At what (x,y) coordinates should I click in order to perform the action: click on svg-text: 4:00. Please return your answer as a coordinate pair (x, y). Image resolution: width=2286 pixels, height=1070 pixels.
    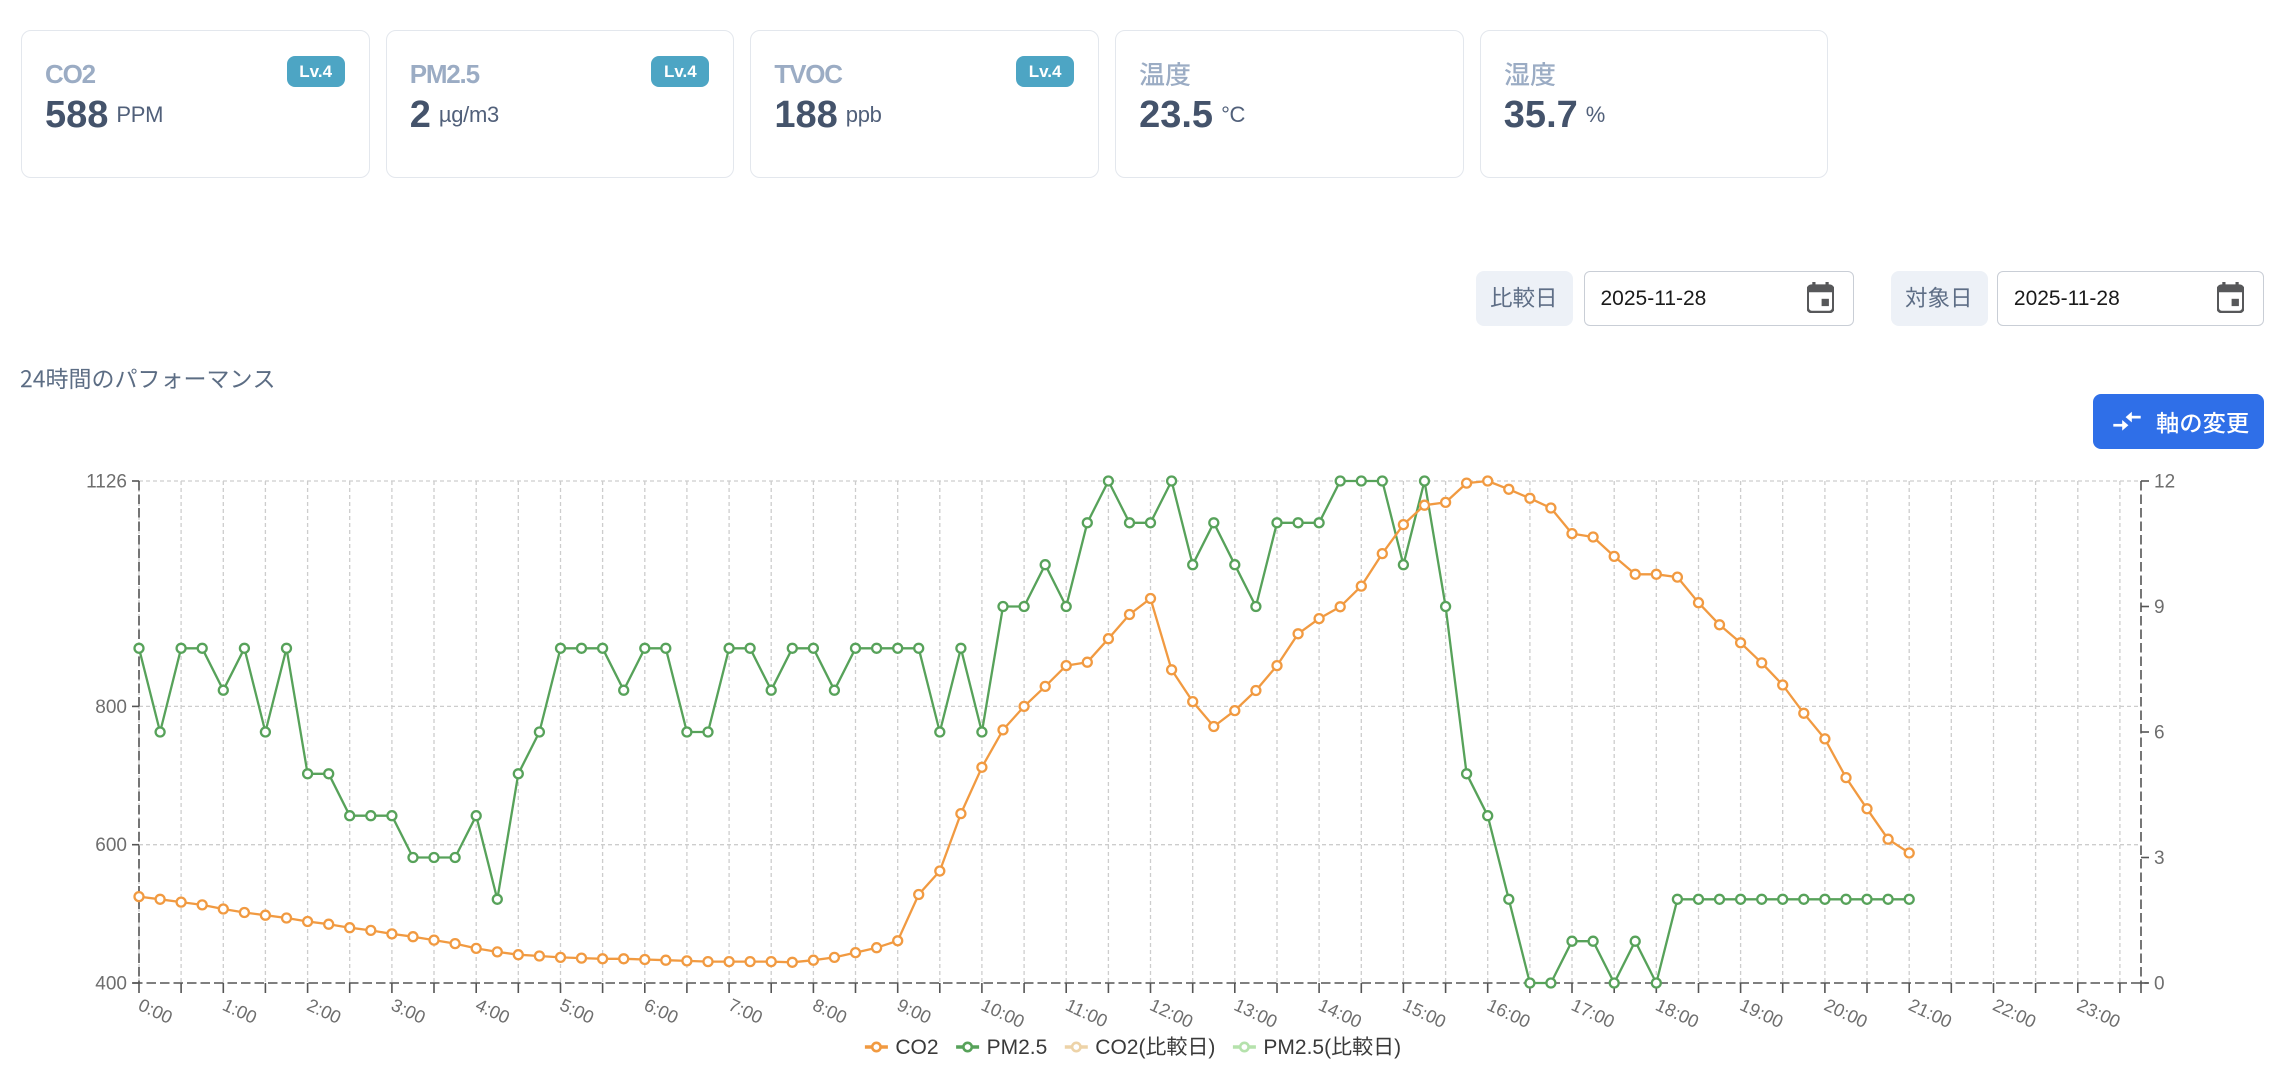
    Looking at the image, I should click on (493, 1011).